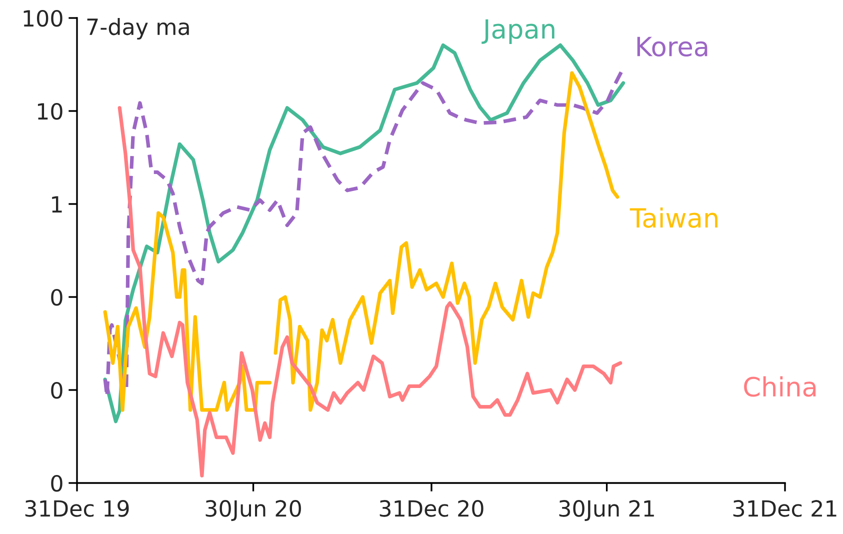 This screenshot has height=534, width=843. What do you see at coordinates (606, 510) in the screenshot?
I see `x-tick-label: 30Jun 21` at bounding box center [606, 510].